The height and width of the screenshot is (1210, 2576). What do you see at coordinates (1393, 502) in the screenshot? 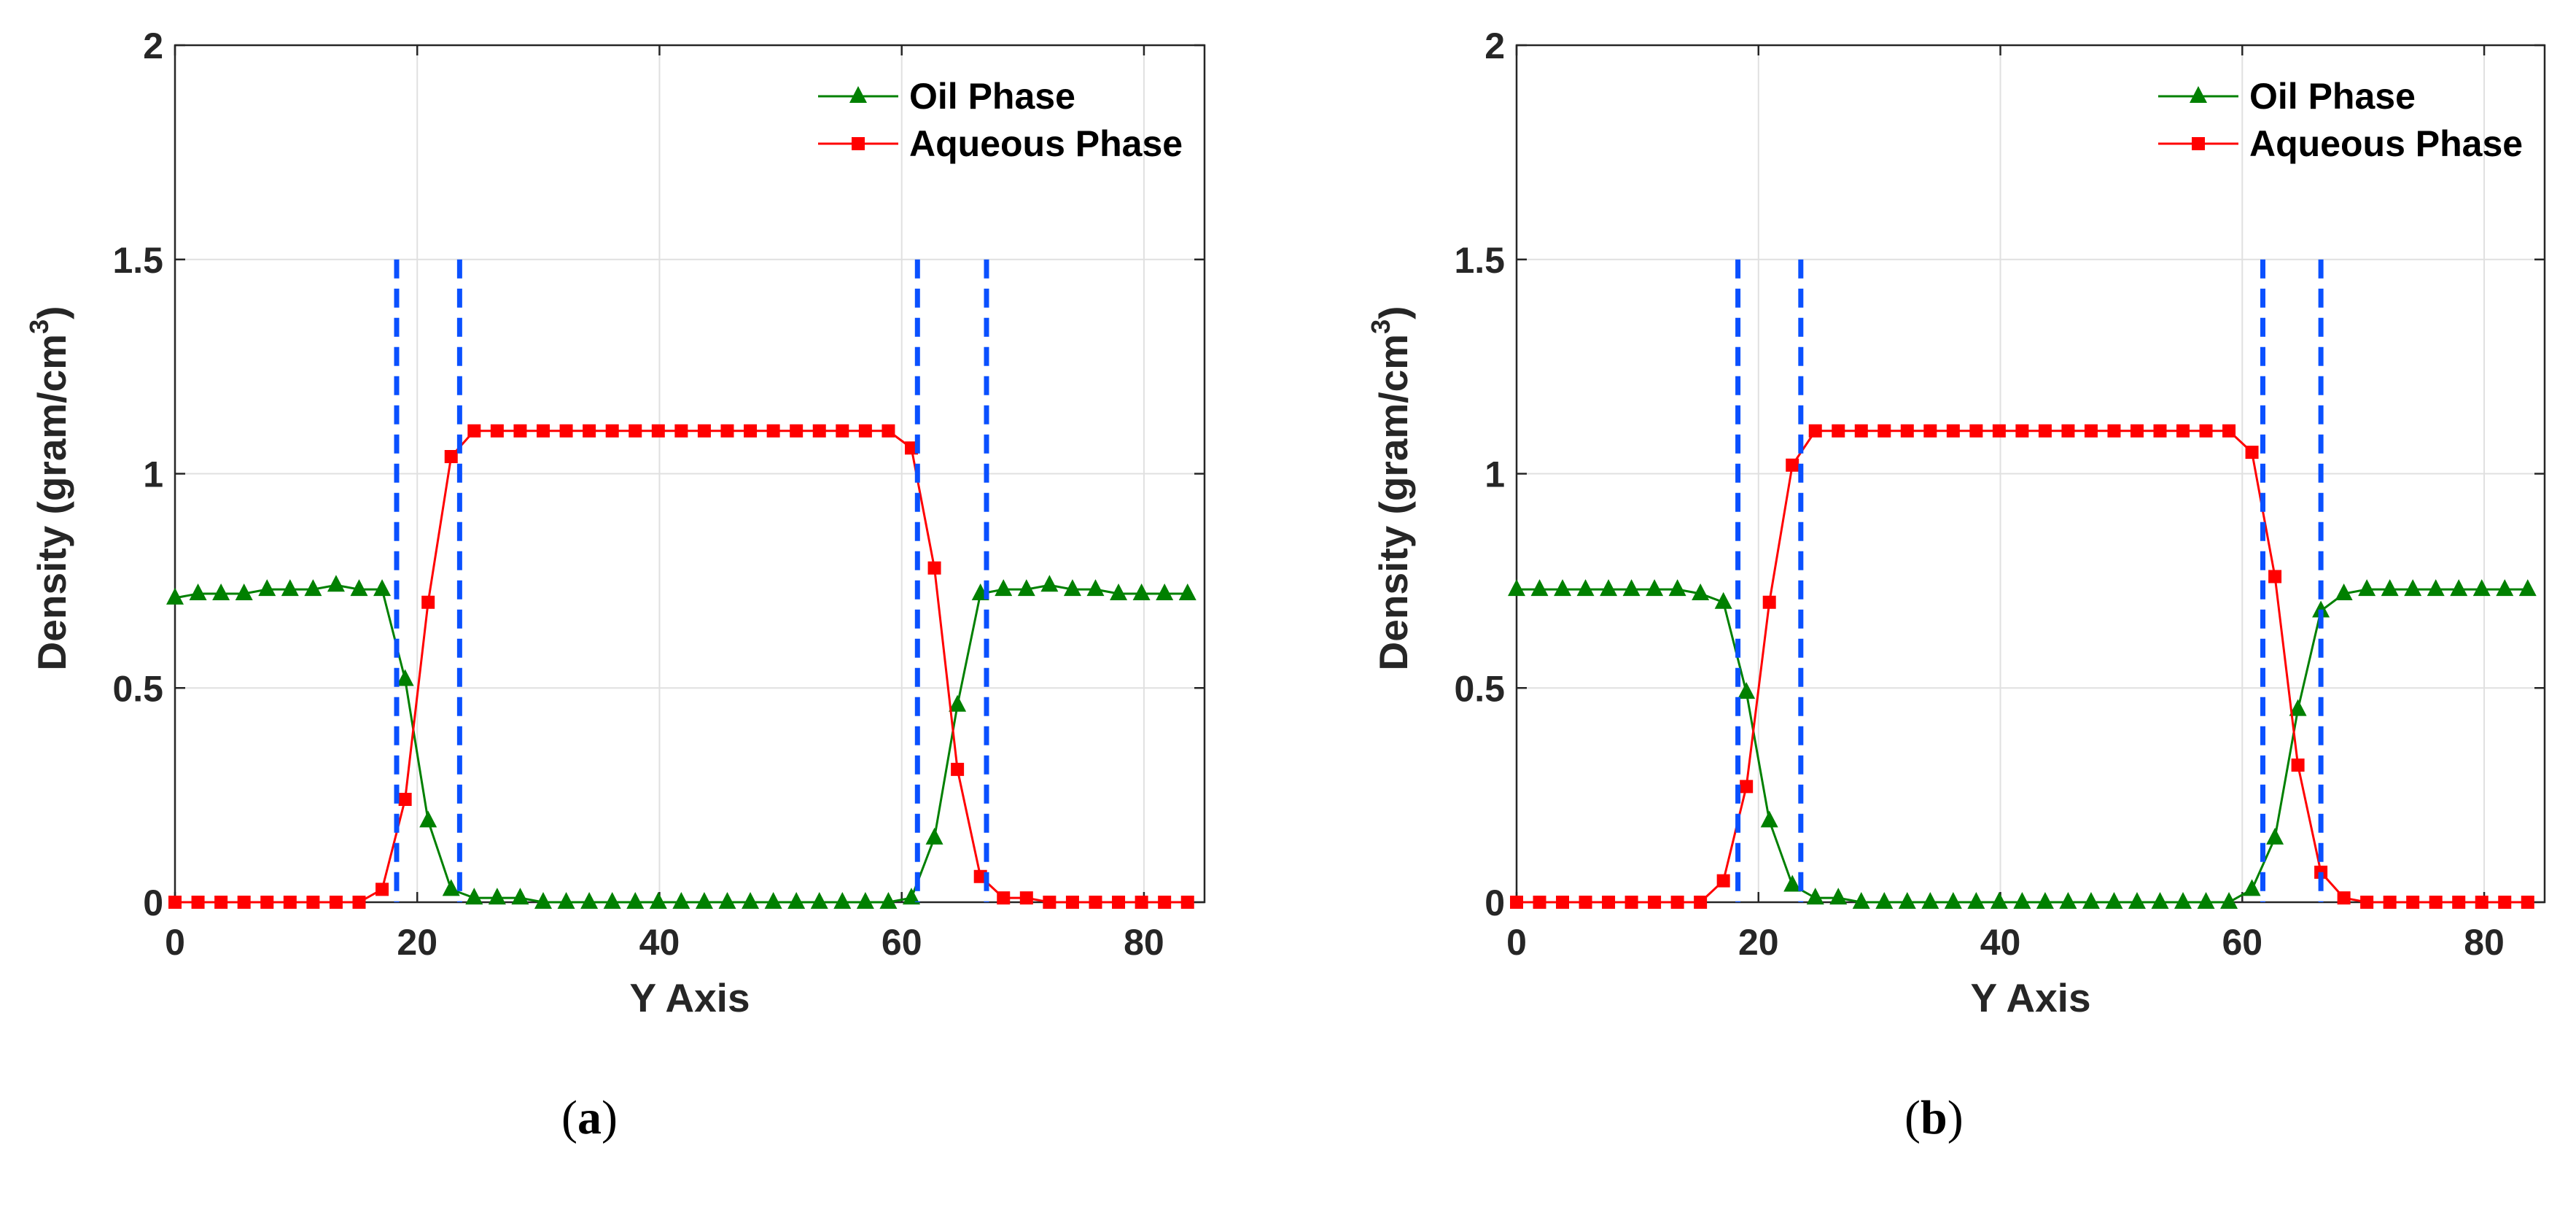
I see `y-axis-label-main: Density (gram/cm` at bounding box center [1393, 502].